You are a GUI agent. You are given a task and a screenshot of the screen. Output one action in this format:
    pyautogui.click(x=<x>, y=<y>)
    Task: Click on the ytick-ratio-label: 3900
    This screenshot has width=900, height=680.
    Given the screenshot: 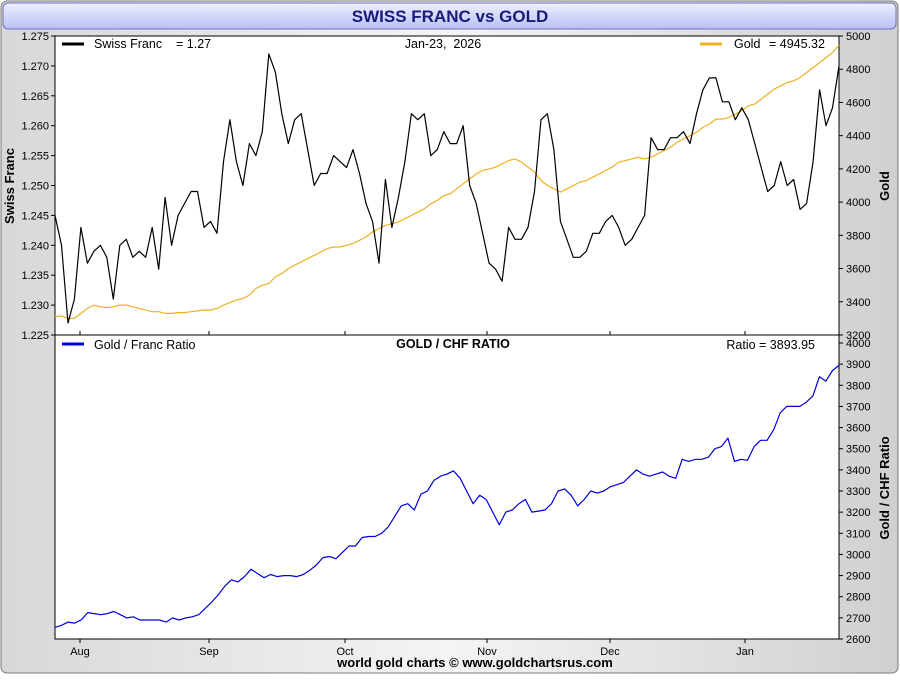 What is the action you would take?
    pyautogui.click(x=858, y=365)
    